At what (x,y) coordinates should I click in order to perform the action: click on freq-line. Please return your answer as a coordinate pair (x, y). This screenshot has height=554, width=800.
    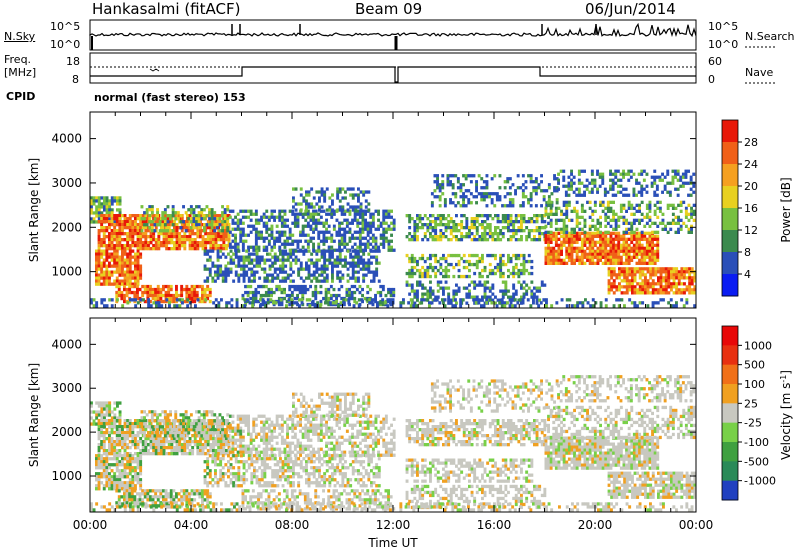
    Looking at the image, I should click on (393, 74).